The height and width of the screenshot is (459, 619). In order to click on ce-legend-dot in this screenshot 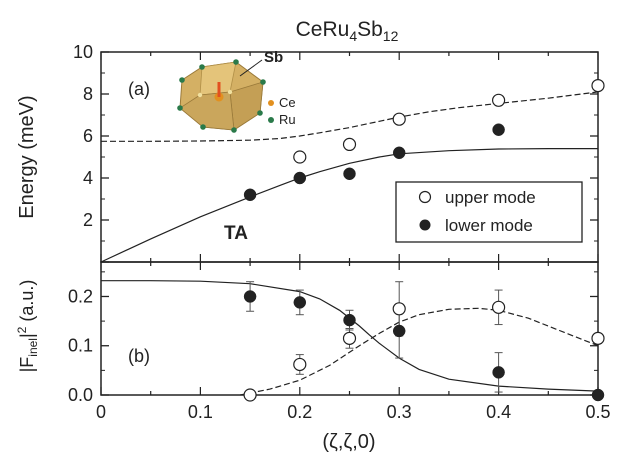, I will do `click(271, 103)`.